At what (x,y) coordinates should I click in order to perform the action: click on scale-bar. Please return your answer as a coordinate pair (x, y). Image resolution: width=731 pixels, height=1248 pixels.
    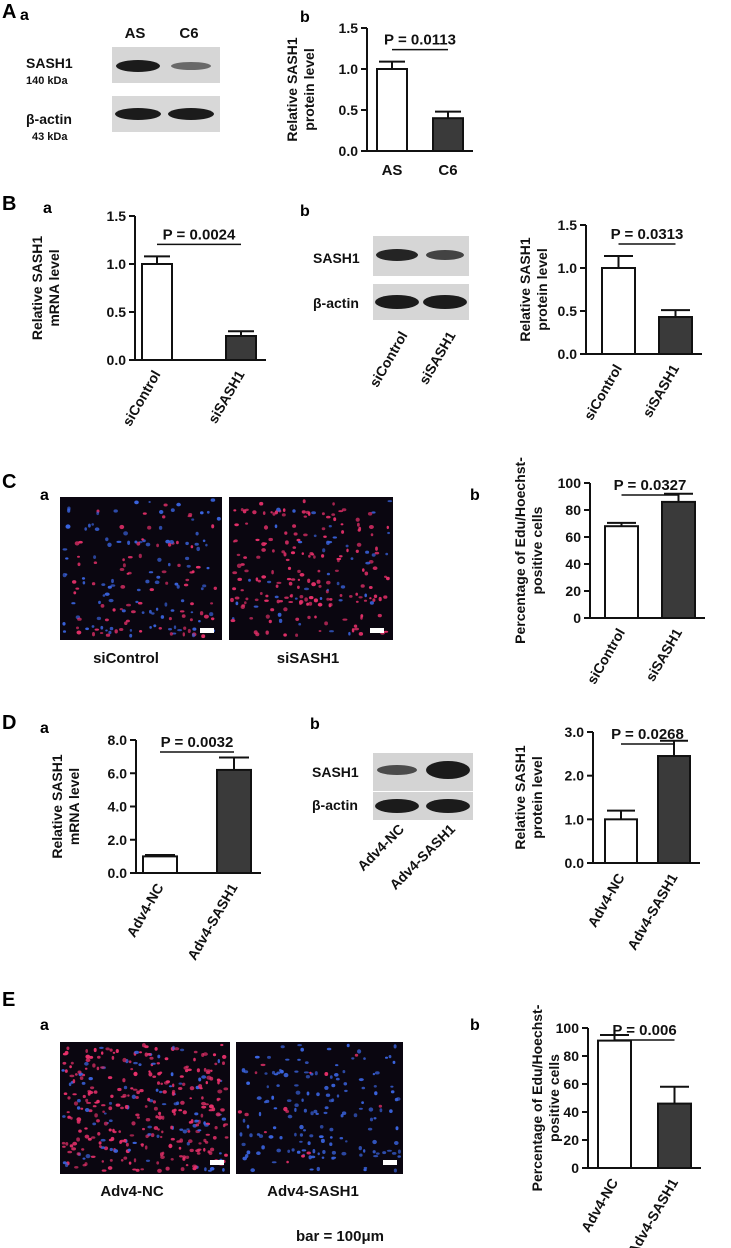
    Looking at the image, I should click on (207, 630).